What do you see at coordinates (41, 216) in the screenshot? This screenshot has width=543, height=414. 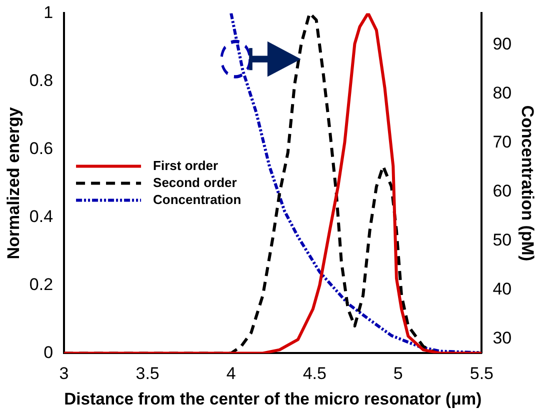 I see `y-tick-label: 0.4` at bounding box center [41, 216].